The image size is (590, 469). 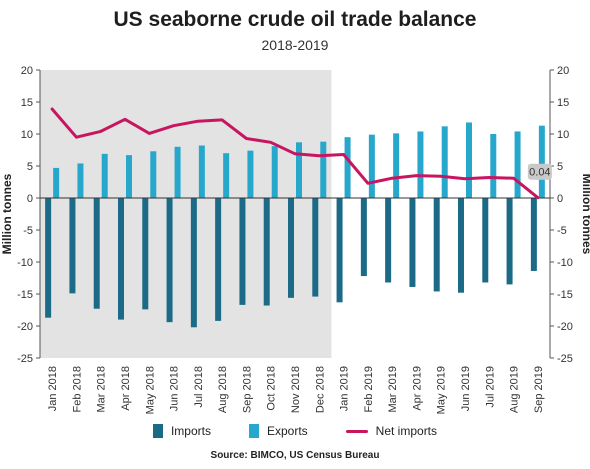 I want to click on y-tick-label-left: -10, so click(x=25, y=263).